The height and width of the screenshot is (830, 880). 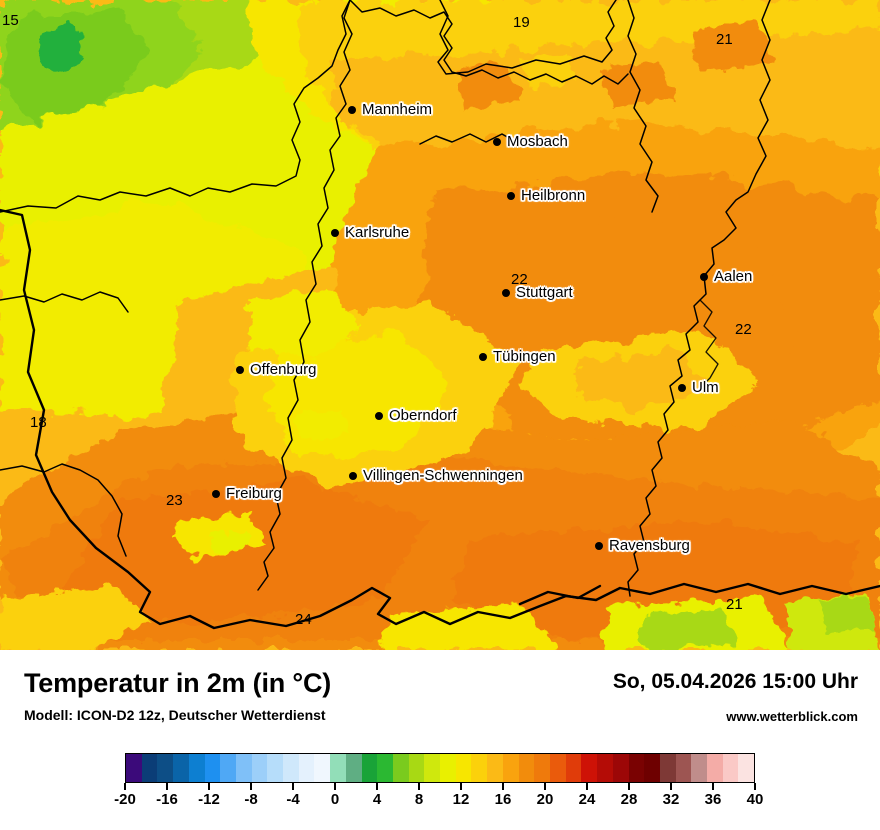 I want to click on city-marker: Tübingen, so click(x=517, y=356).